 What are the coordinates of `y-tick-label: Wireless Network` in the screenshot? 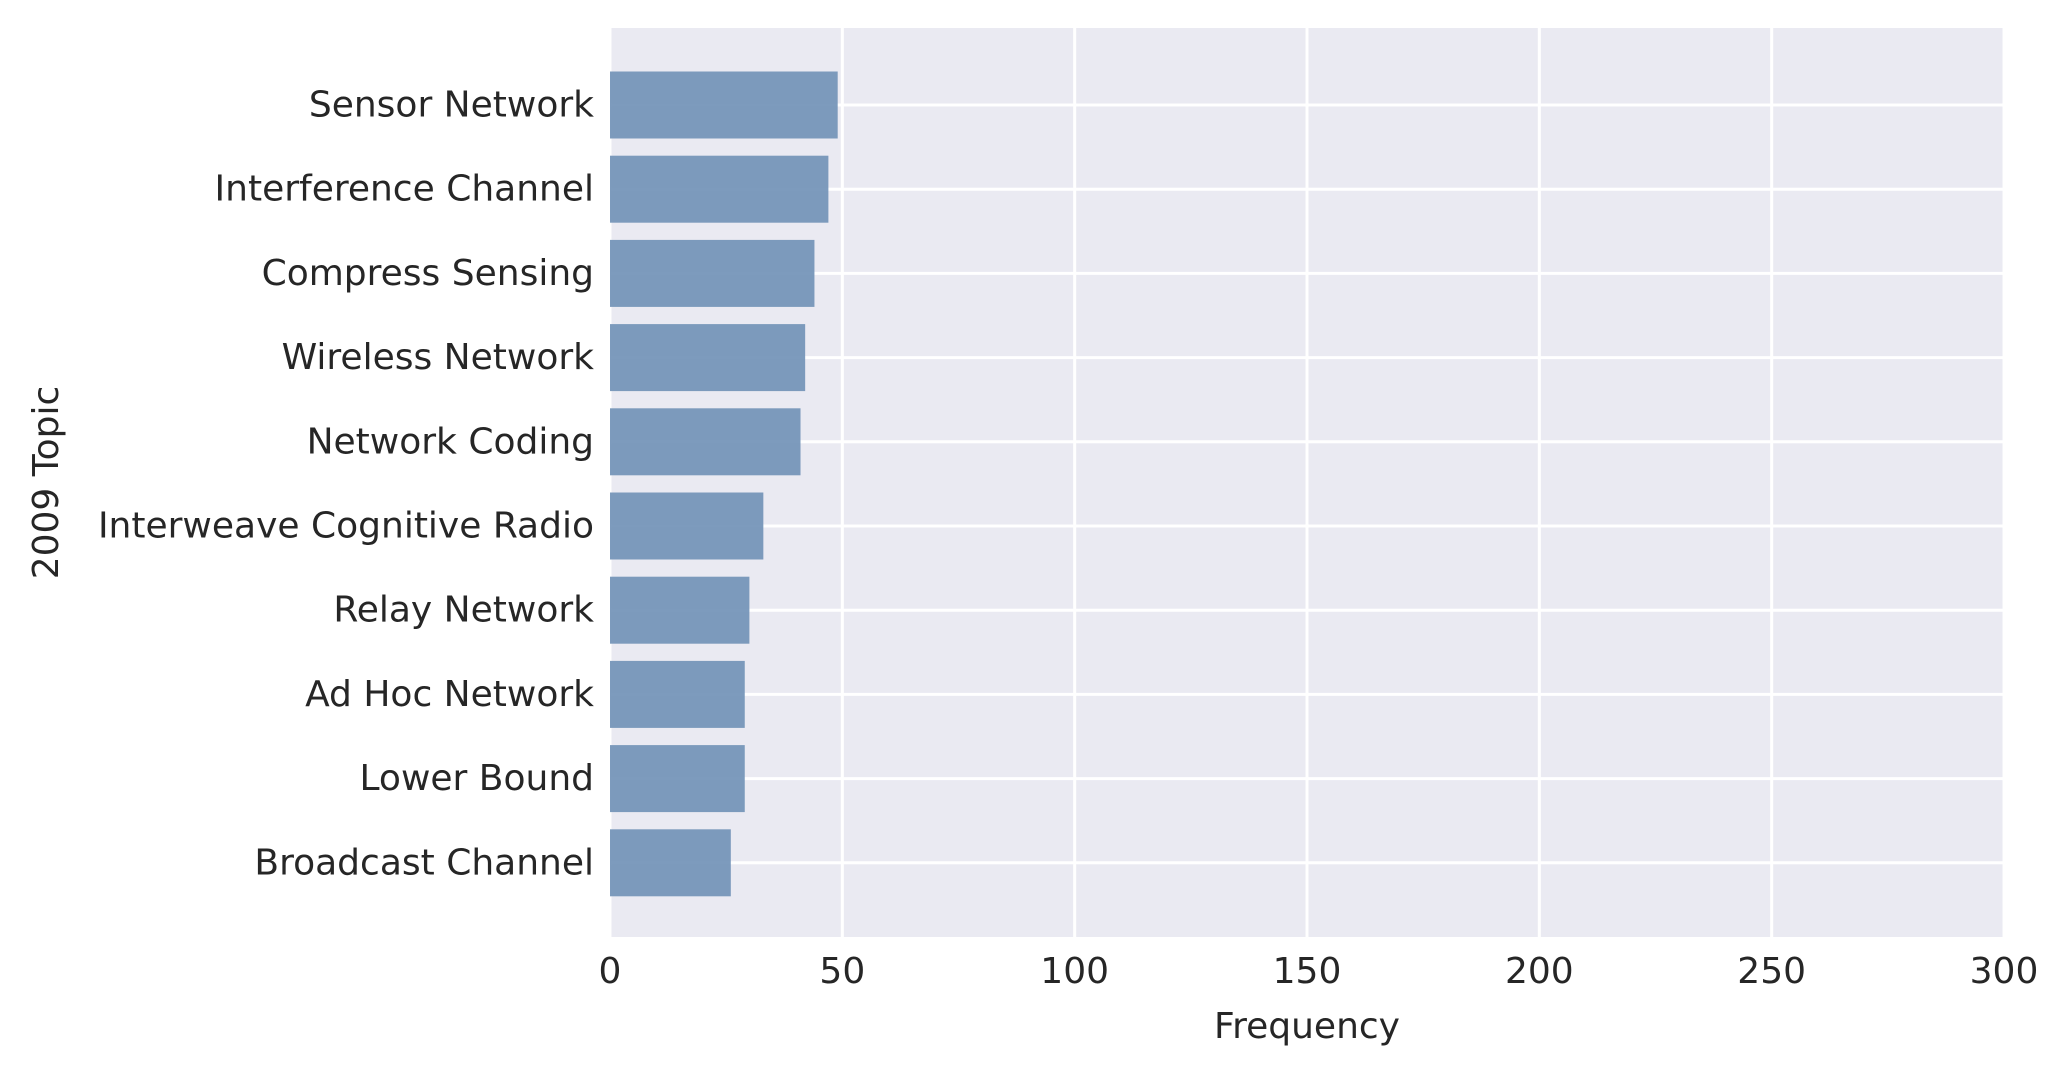 It's located at (438, 357).